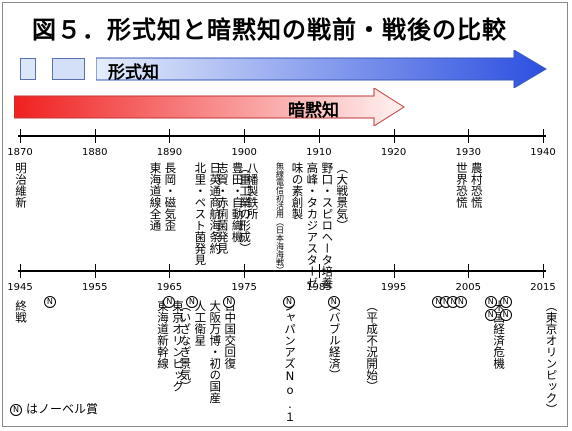  Describe the element at coordinates (162, 334) in the screenshot. I see `lower-event-label: 東海道新幹線` at that location.